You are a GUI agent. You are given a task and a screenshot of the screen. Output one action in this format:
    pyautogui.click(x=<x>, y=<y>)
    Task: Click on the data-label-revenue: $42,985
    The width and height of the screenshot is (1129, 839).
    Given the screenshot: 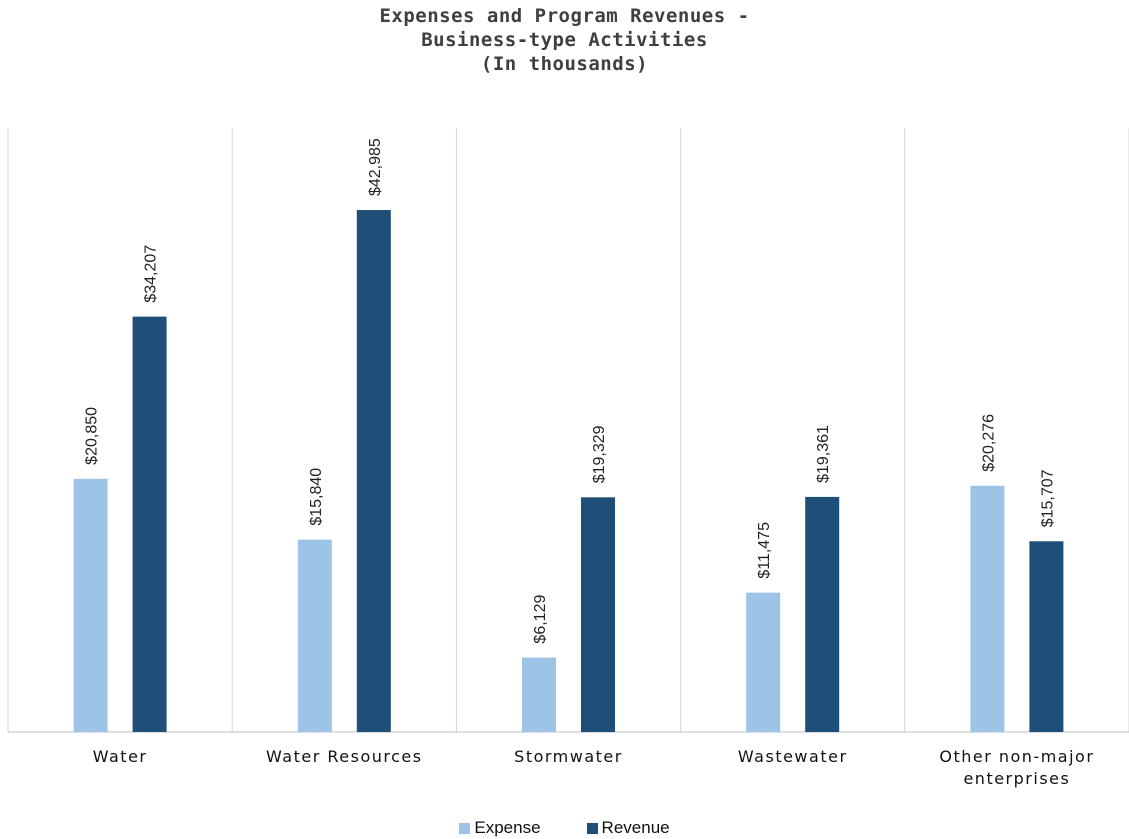 What is the action you would take?
    pyautogui.click(x=375, y=167)
    